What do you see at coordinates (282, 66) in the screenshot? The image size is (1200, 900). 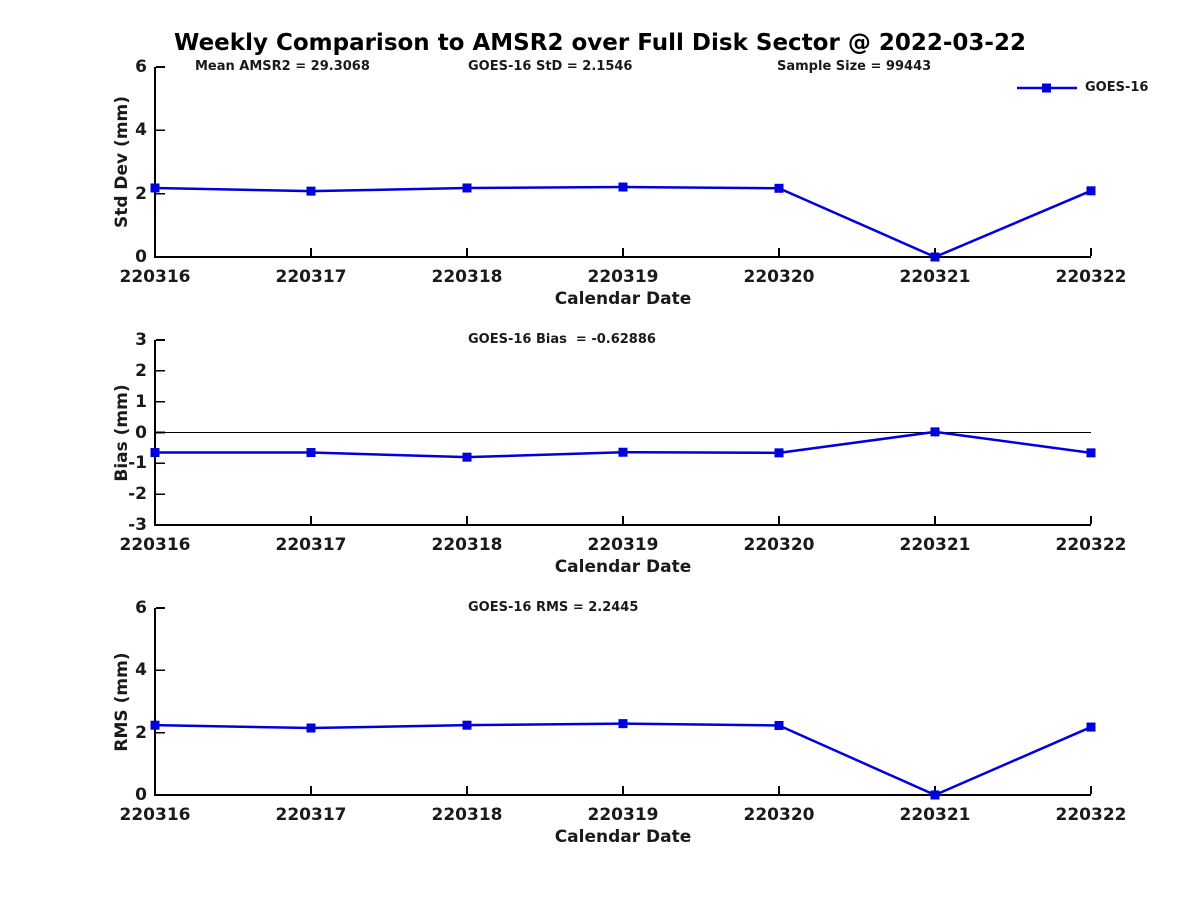 I see `annotation: Mean AMSR2 = 29.3068` at bounding box center [282, 66].